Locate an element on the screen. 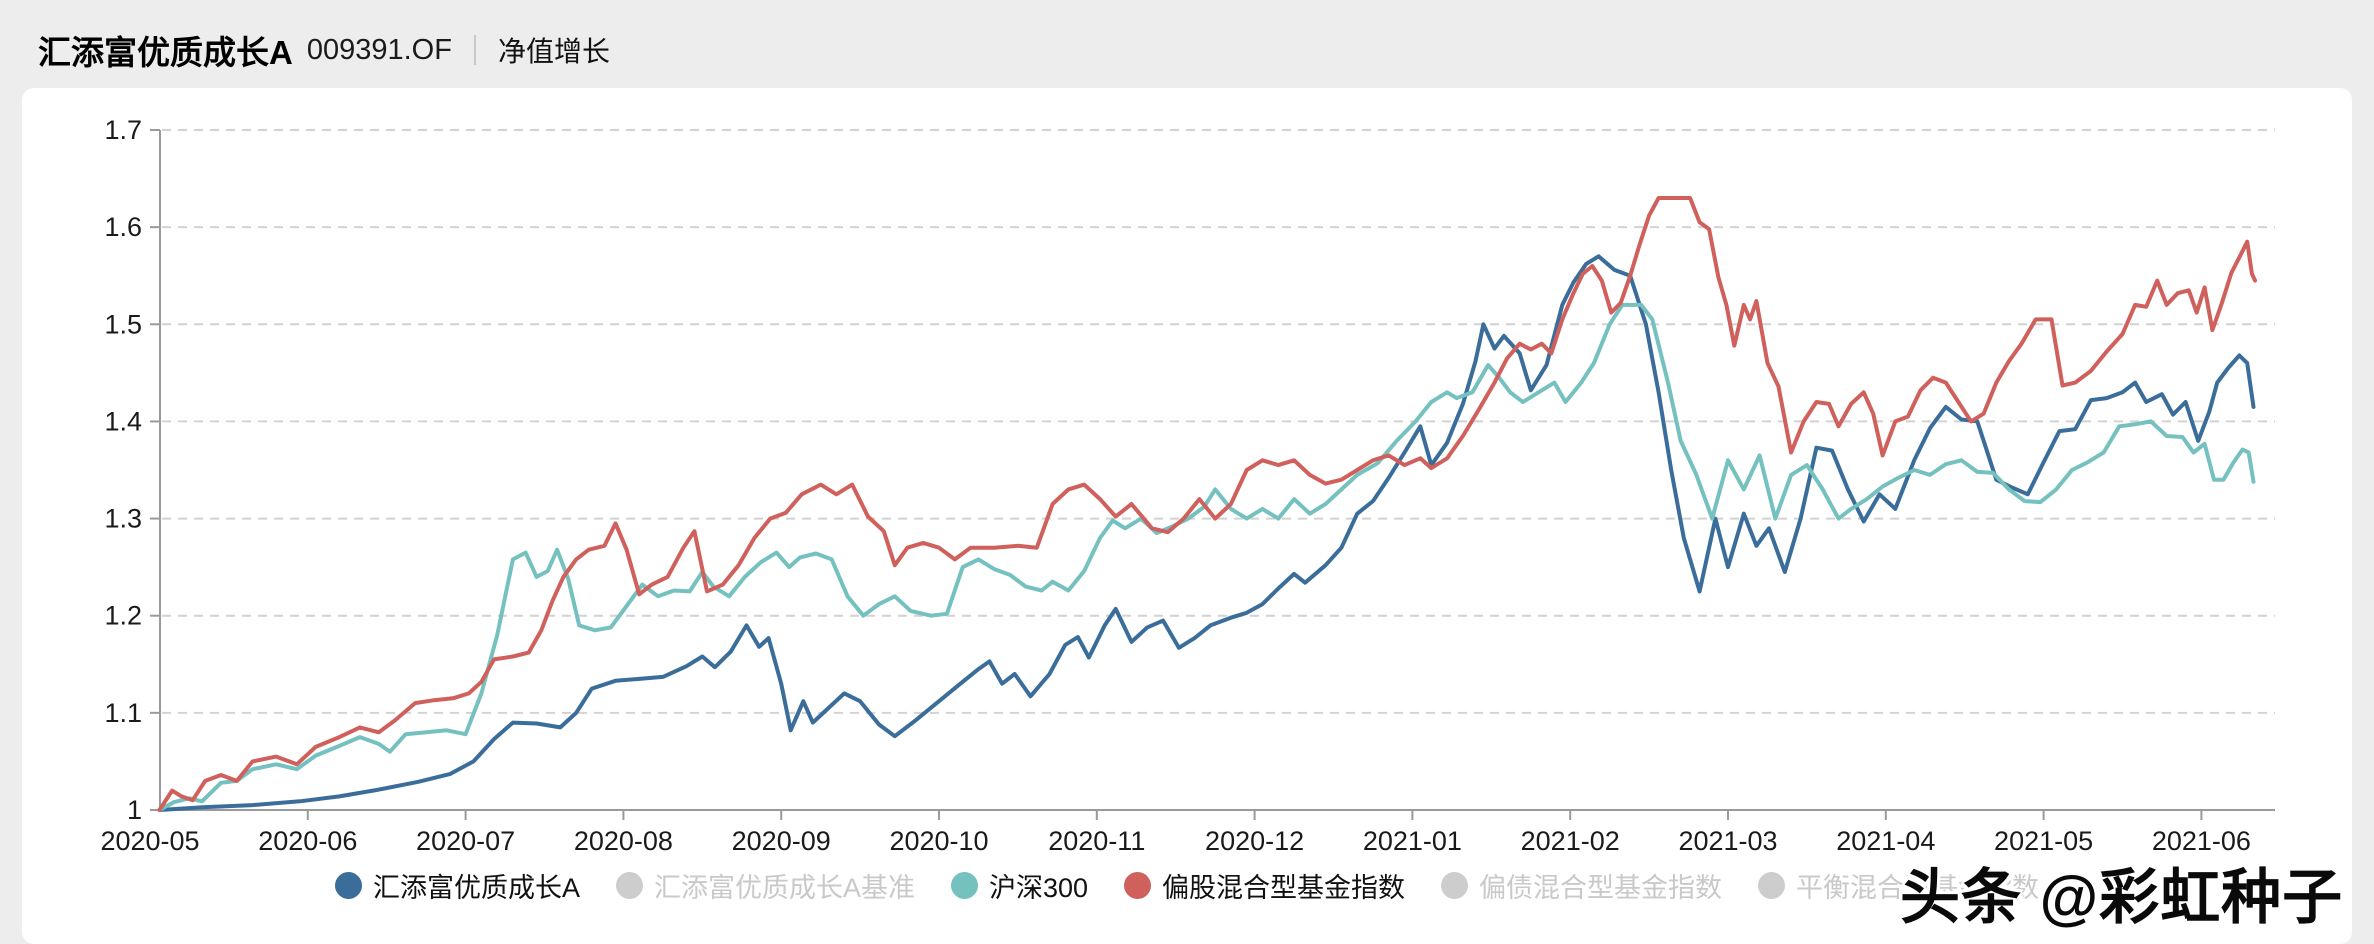  x-tick-label: 2020-11 is located at coordinates (1096, 841).